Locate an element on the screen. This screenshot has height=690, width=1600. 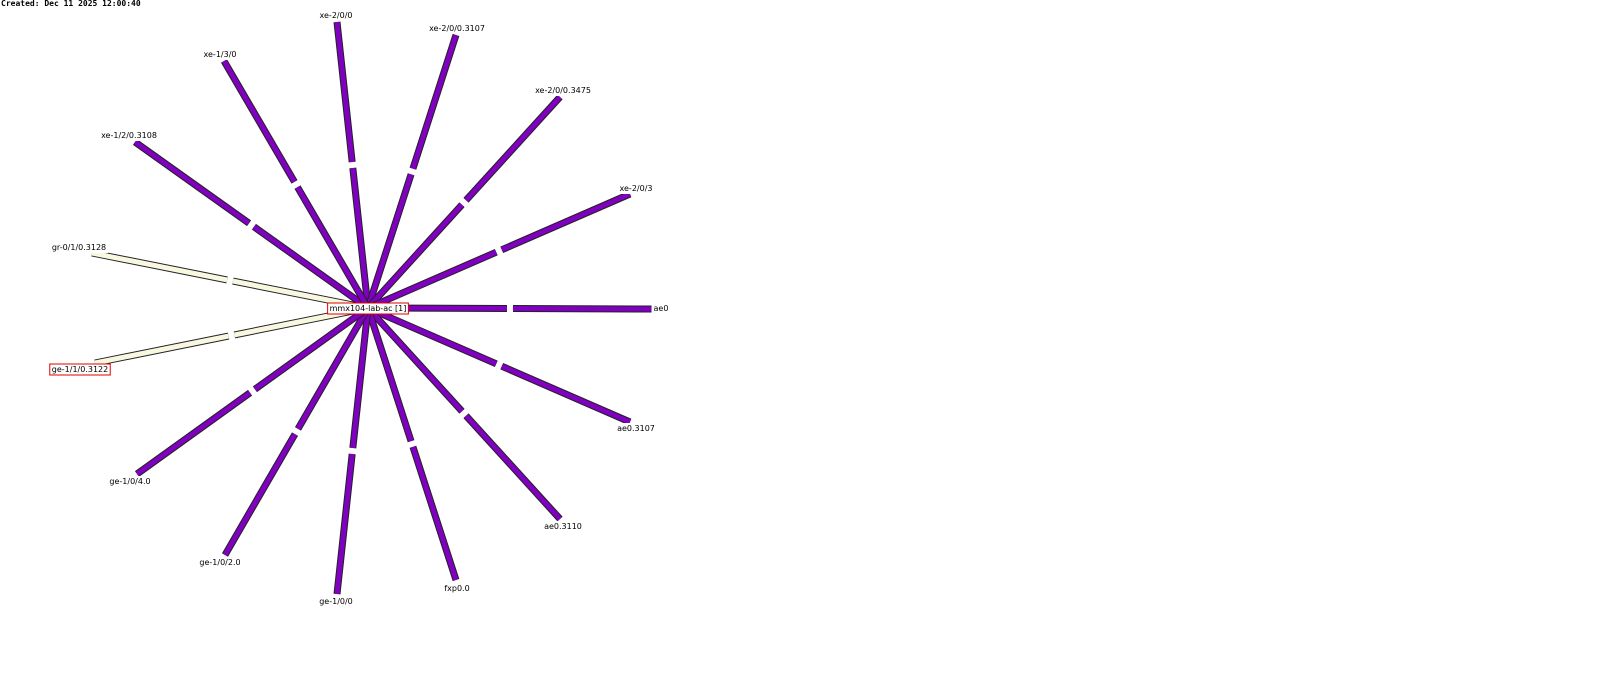
node-label: ae0 is located at coordinates (661, 308).